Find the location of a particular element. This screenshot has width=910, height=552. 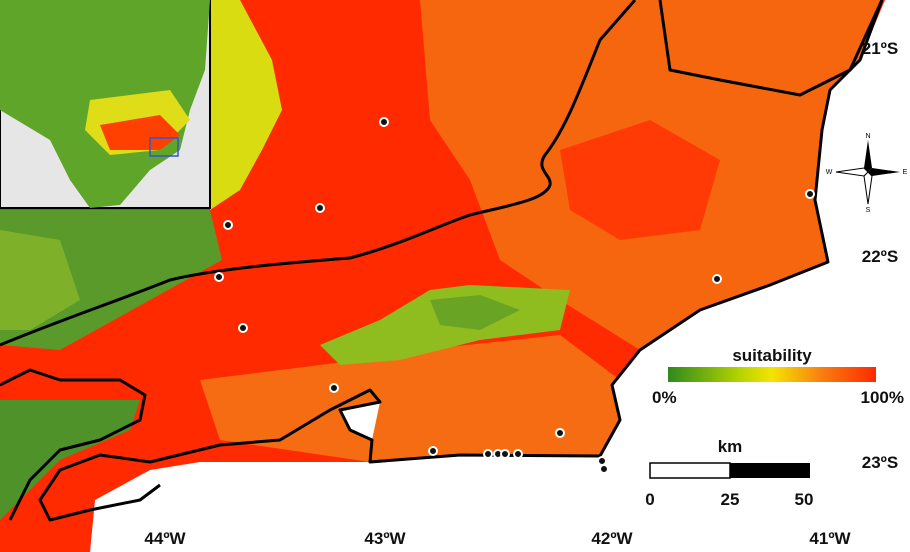

legend-title: suitability is located at coordinates (772, 355).